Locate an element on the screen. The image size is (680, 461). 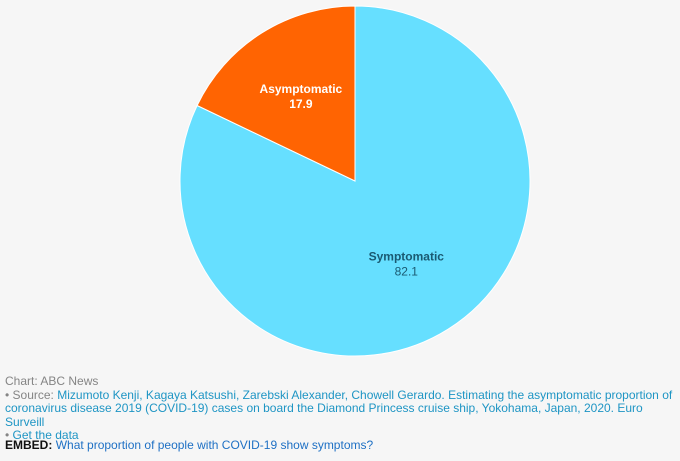
get-data-link: Get the data is located at coordinates (45, 435).